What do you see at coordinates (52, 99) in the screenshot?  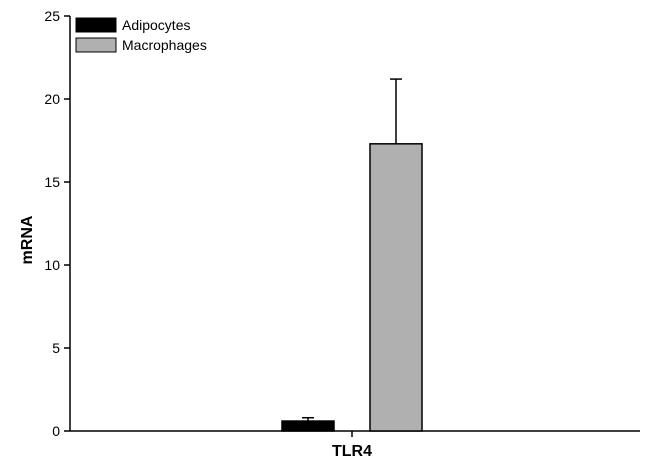 I see `y-tick-label: 20` at bounding box center [52, 99].